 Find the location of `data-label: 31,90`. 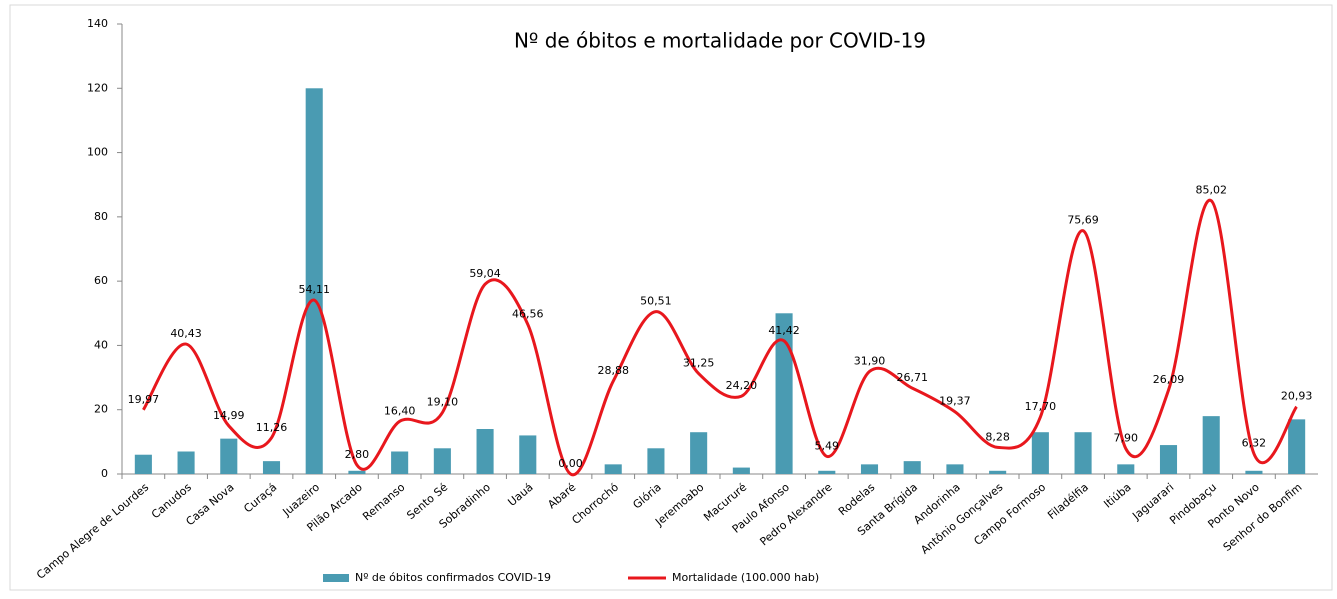

data-label: 31,90 is located at coordinates (870, 360).